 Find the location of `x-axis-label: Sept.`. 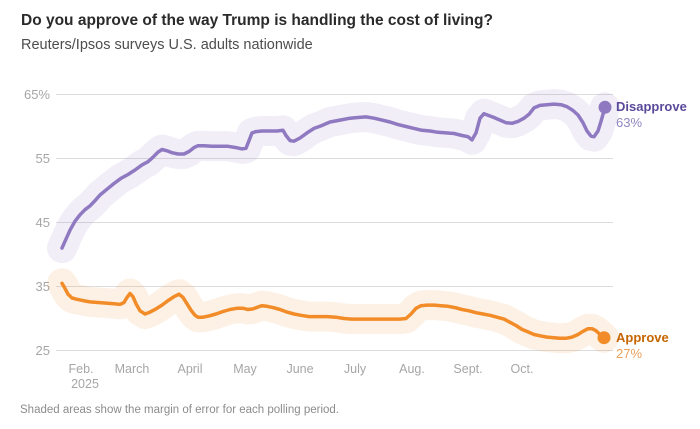

x-axis-label: Sept. is located at coordinates (467, 369).